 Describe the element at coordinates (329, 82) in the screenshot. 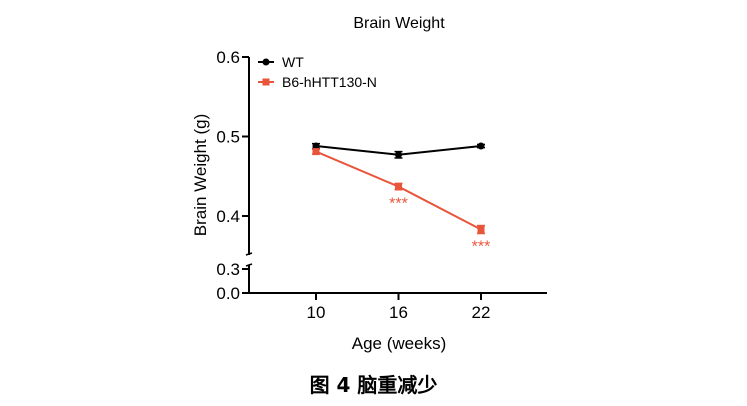

I see `legend-label: B6-hHTT130-N` at that location.